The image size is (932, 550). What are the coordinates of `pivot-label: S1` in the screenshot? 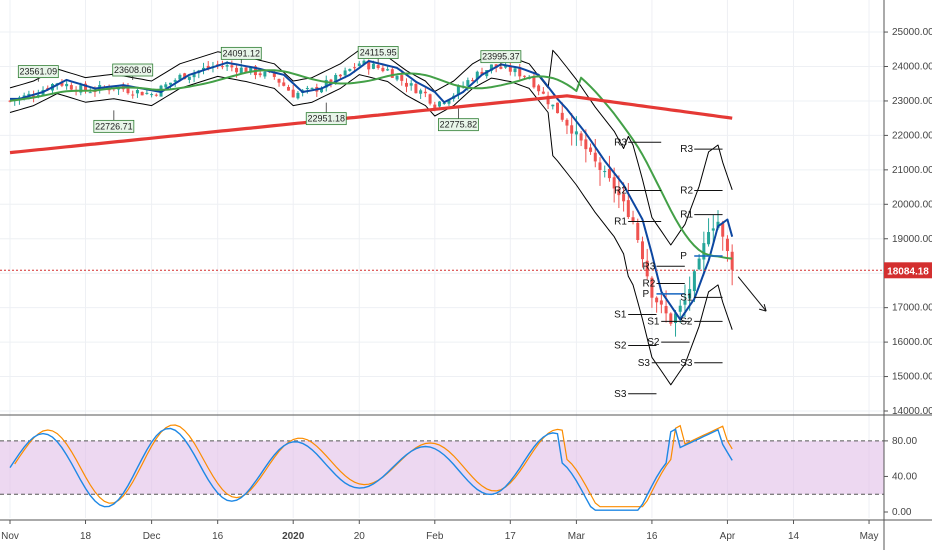 It's located at (686, 297).